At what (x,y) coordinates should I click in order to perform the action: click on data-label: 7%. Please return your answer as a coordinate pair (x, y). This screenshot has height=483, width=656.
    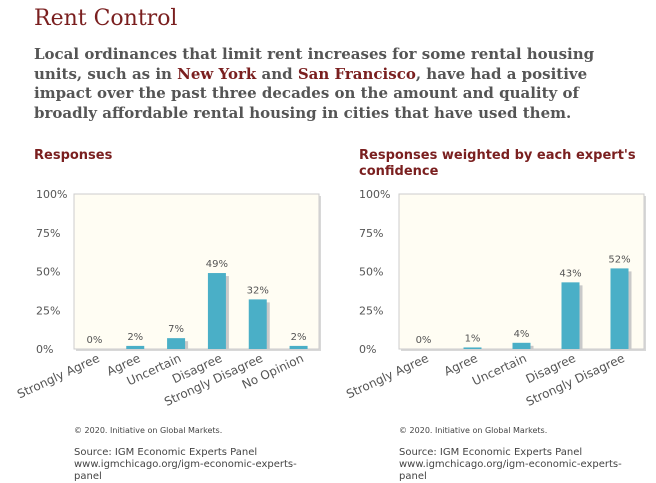
    Looking at the image, I should click on (176, 329).